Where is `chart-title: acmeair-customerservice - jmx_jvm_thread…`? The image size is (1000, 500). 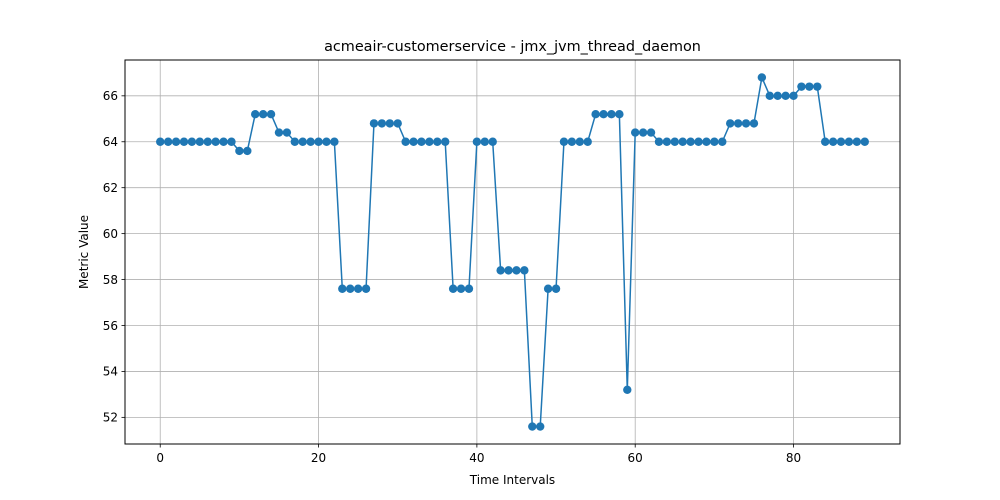
chart-title: acmeair-customerservice - jmx_jvm_thread… is located at coordinates (512, 47).